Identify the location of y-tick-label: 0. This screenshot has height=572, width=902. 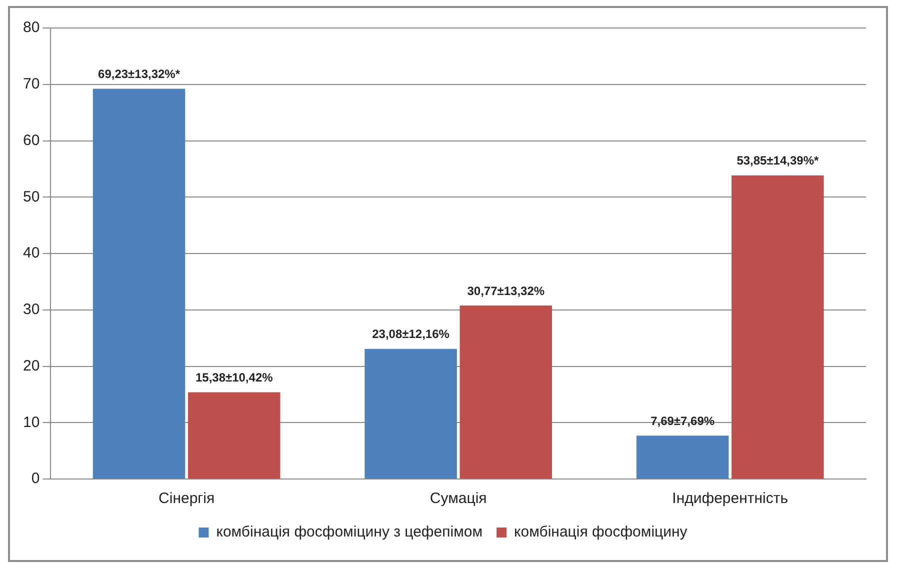
(35, 479).